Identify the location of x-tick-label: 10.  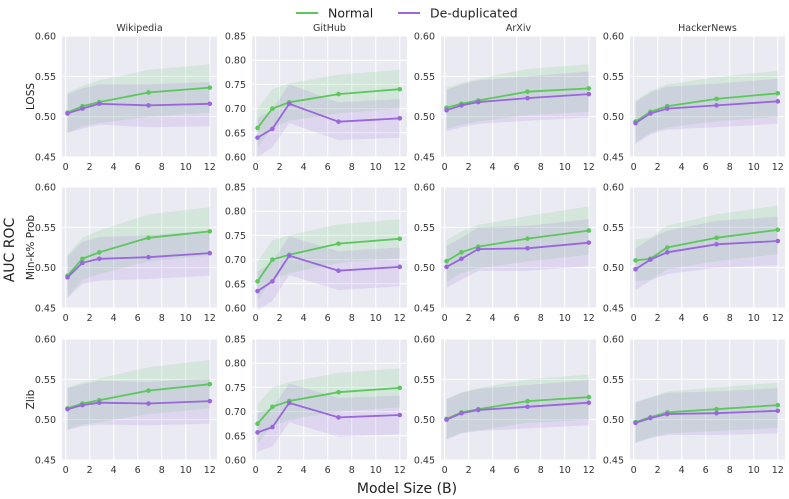
(376, 318).